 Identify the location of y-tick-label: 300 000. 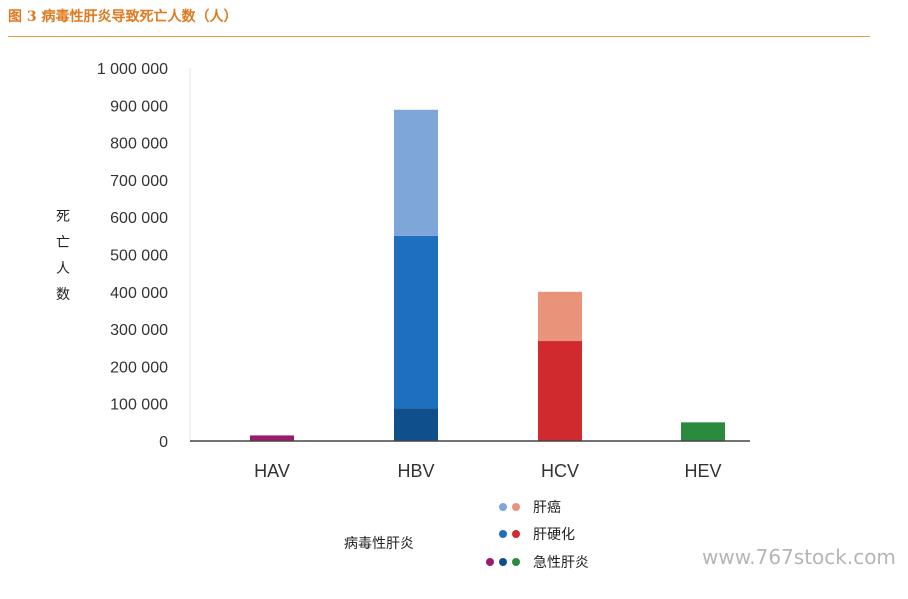
(139, 330).